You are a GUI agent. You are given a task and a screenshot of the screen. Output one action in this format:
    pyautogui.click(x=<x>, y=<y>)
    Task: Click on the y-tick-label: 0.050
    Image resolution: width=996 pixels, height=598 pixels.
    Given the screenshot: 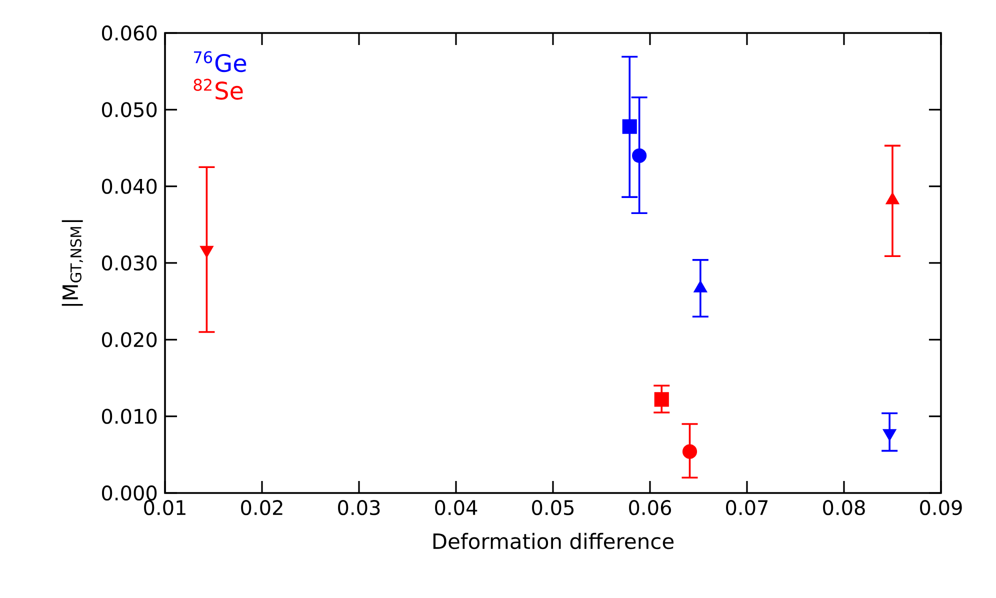 What is the action you would take?
    pyautogui.click(x=129, y=110)
    